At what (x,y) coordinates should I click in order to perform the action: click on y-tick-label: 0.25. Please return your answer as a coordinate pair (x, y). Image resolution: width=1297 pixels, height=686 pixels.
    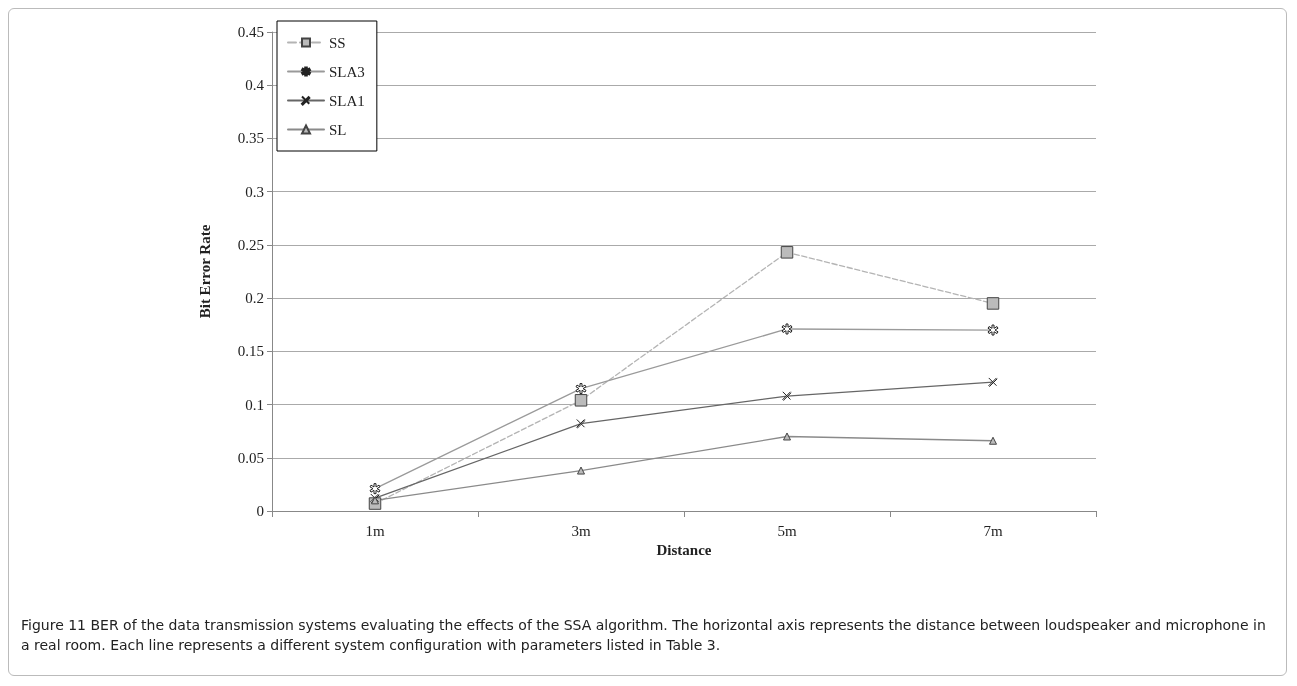
    Looking at the image, I should click on (250, 244).